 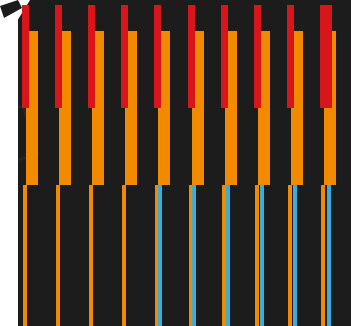 What do you see at coordinates (9, 163) in the screenshot?
I see `left-white-margin` at bounding box center [9, 163].